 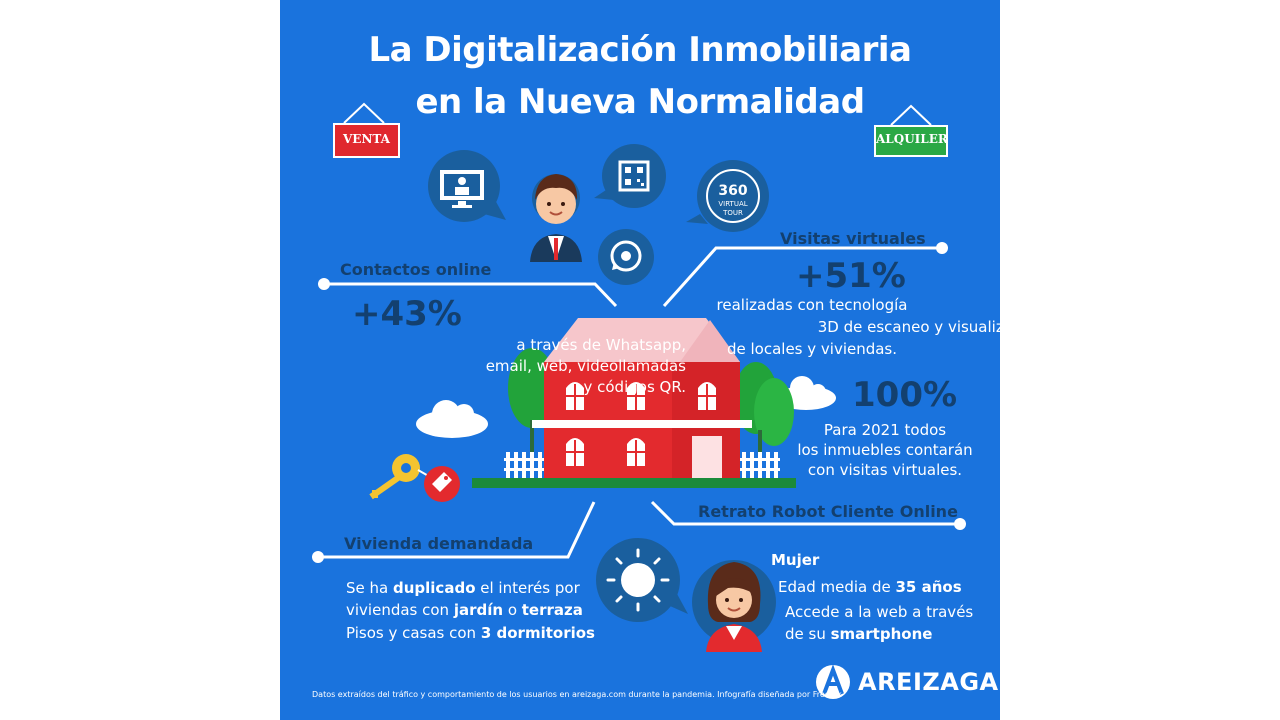 What do you see at coordinates (851, 276) in the screenshot?
I see `visits-stat: +51%` at bounding box center [851, 276].